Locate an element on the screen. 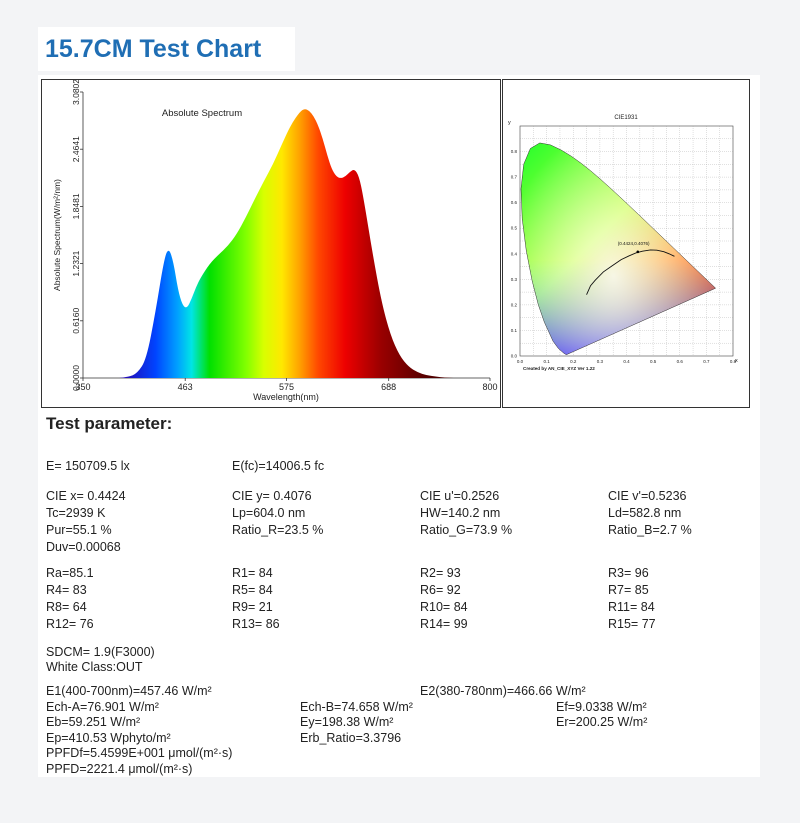 The width and height of the screenshot is (800, 823). param-e1: E1(400-700nm)=457.46 W/m² is located at coordinates (129, 691).